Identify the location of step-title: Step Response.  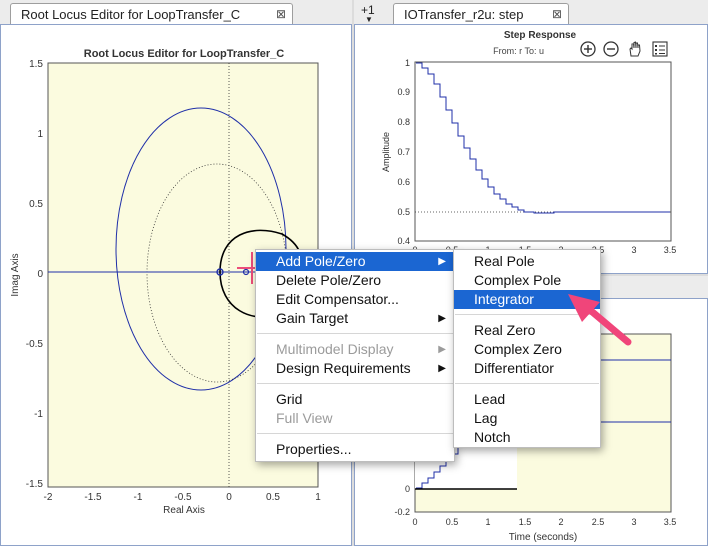
(540, 35).